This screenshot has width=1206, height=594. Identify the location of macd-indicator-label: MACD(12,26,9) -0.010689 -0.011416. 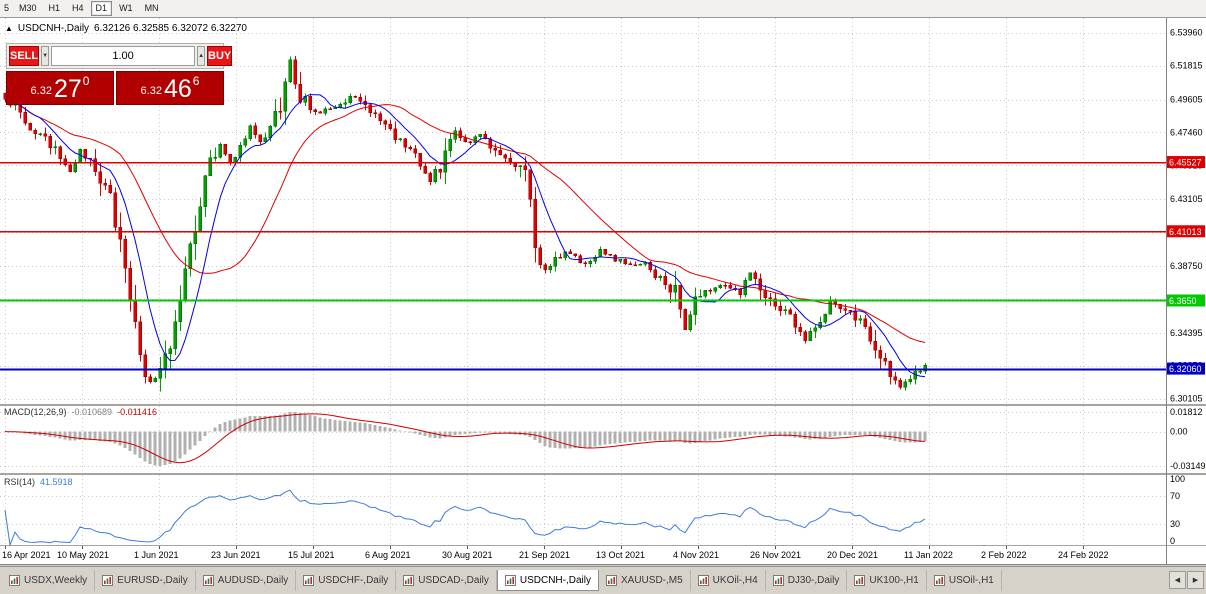
(80, 412).